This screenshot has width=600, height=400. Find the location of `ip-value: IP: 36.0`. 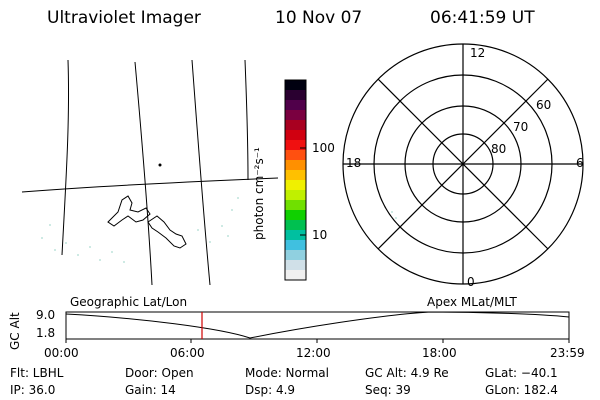

ip-value: IP: 36.0 is located at coordinates (33, 390).